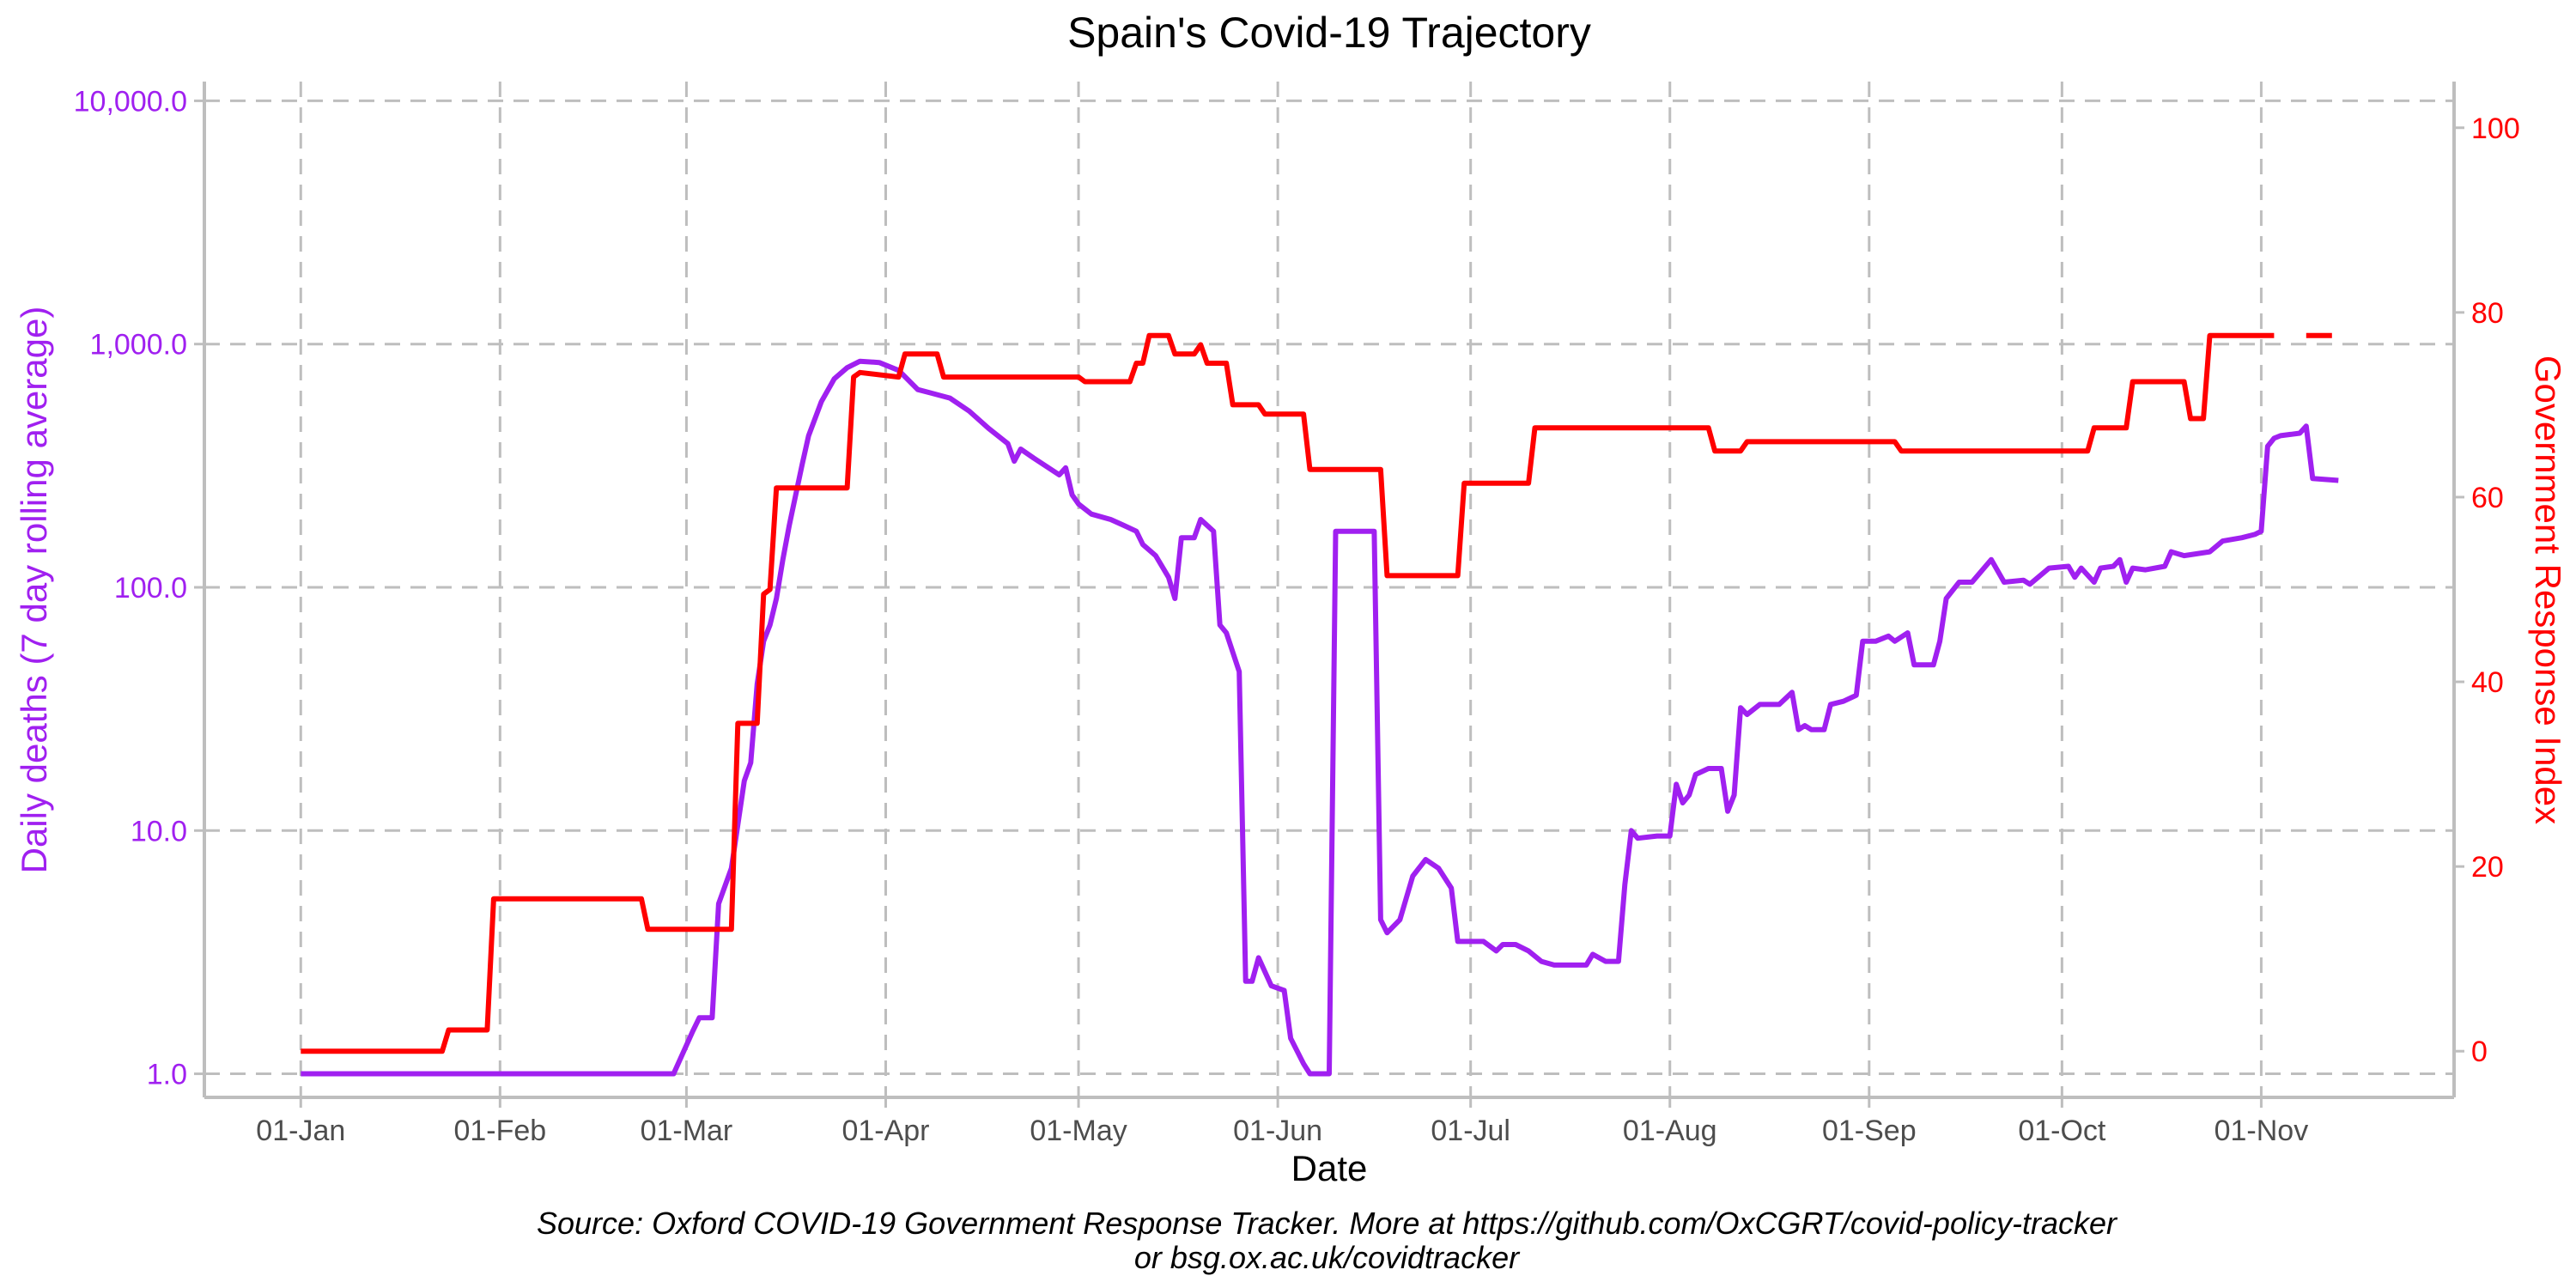 The width and height of the screenshot is (2576, 1288). What do you see at coordinates (2062, 1131) in the screenshot?
I see `x-tick-label: 01-Oct` at bounding box center [2062, 1131].